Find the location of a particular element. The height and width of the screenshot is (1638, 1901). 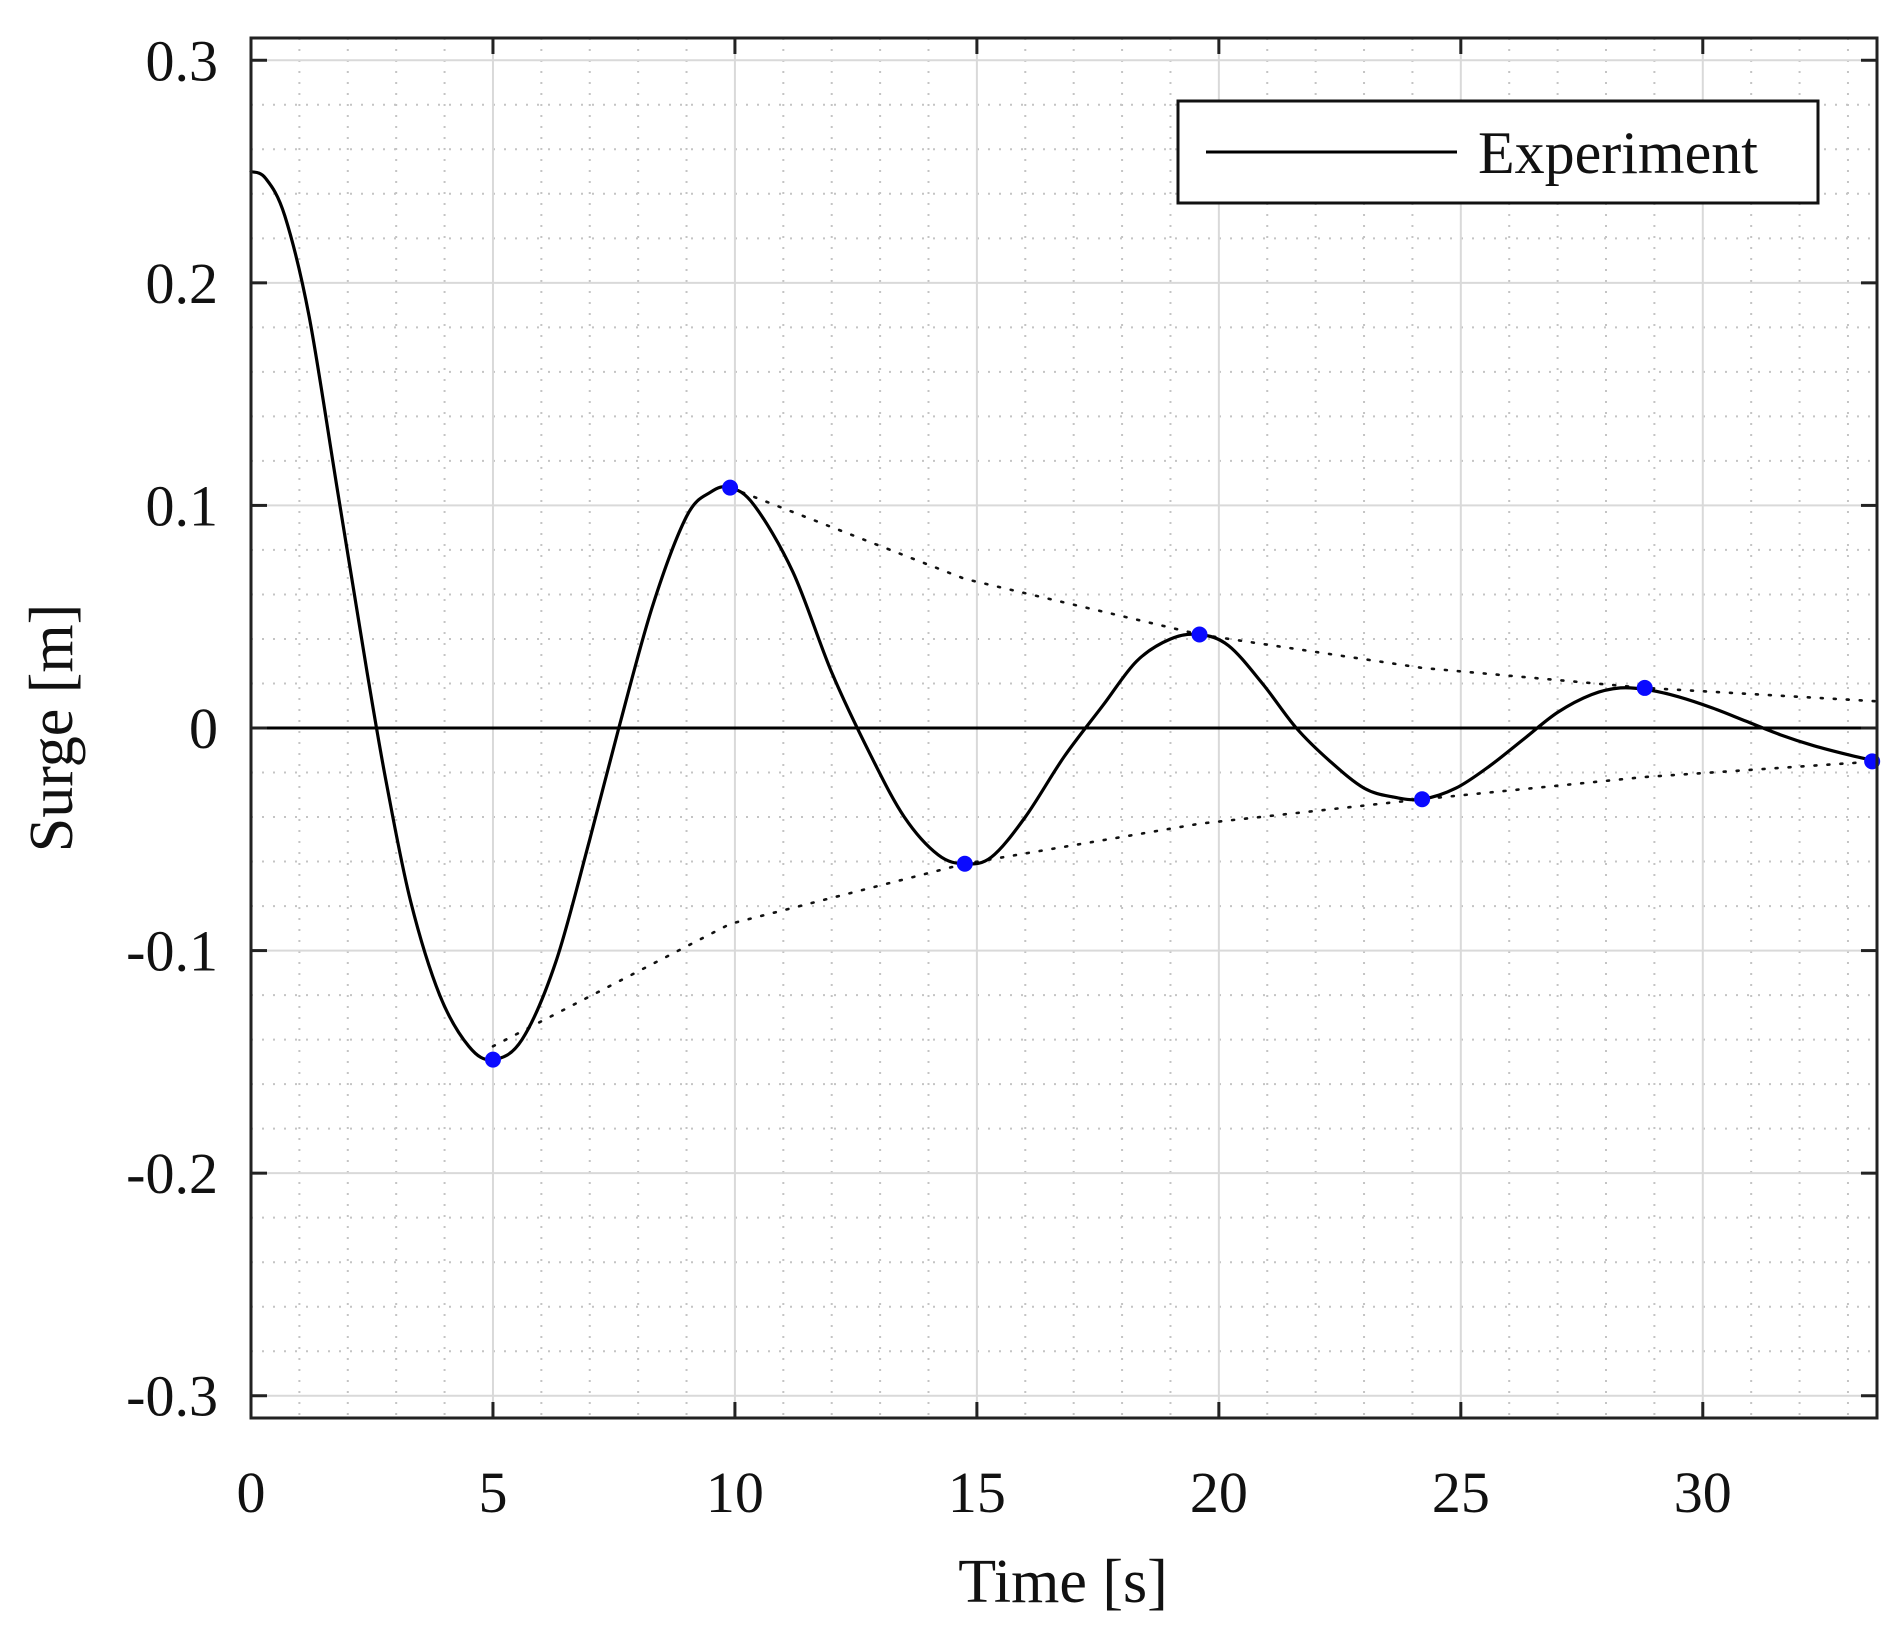

x-tick-label: 30 is located at coordinates (1703, 1492).